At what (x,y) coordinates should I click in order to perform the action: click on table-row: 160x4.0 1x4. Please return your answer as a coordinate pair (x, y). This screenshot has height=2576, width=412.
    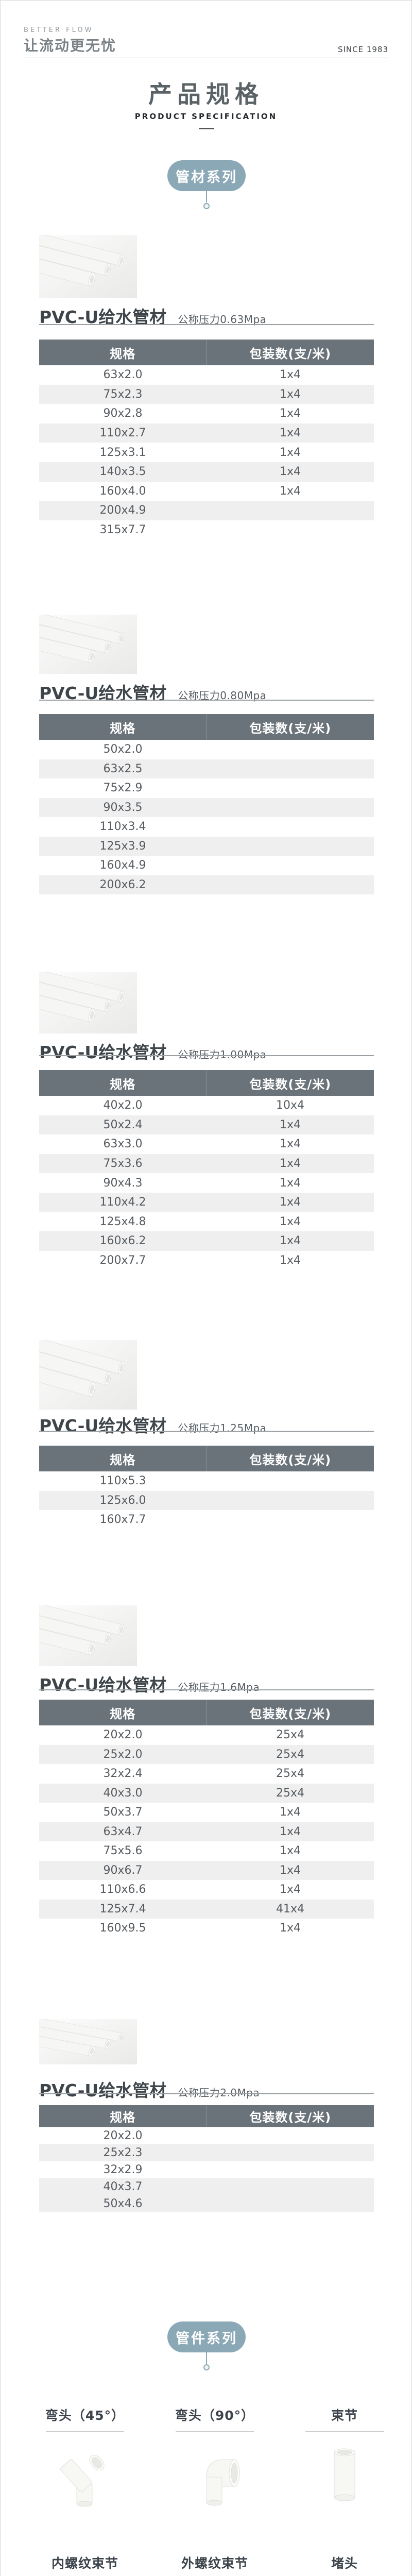
    Looking at the image, I should click on (206, 491).